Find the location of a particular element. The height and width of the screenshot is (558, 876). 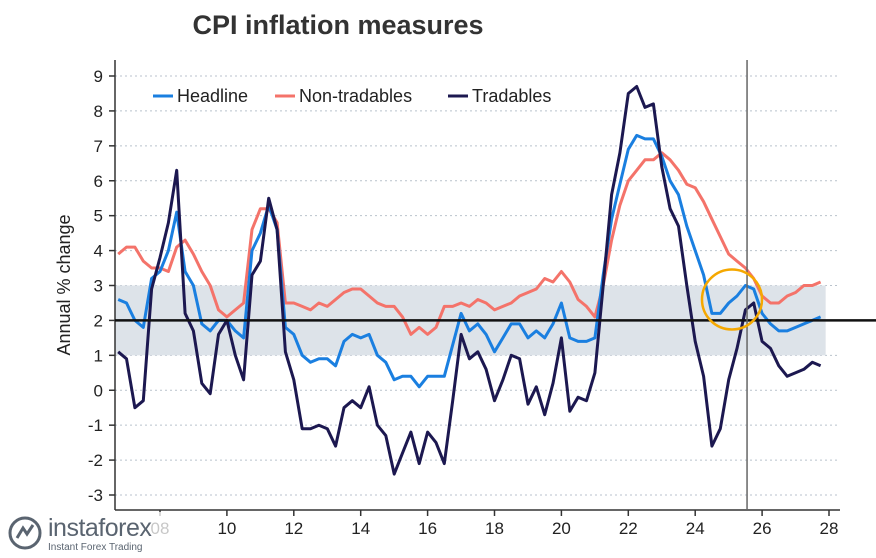

y-tick-label: 2 is located at coordinates (98, 320).